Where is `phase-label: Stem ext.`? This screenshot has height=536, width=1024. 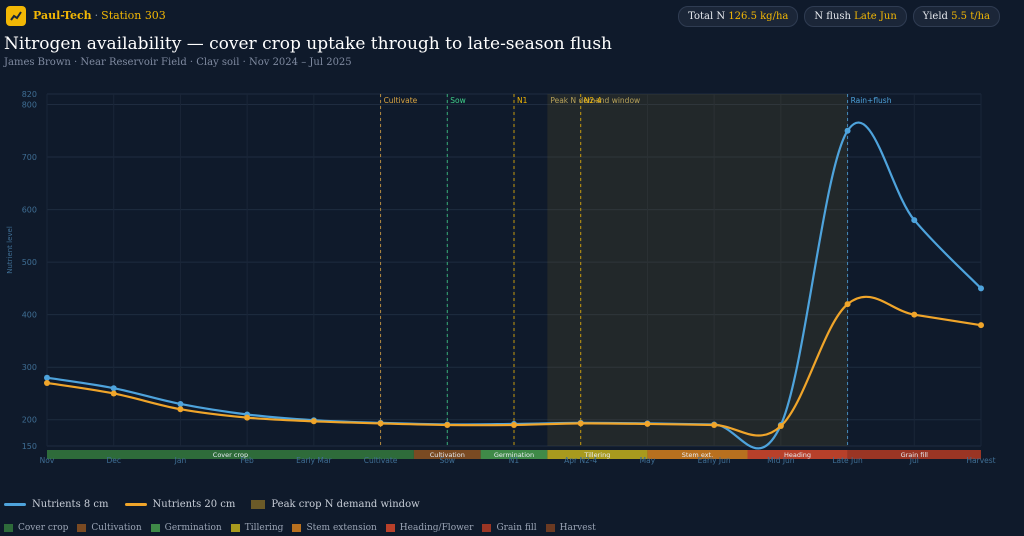 phase-label: Stem ext. is located at coordinates (697, 455).